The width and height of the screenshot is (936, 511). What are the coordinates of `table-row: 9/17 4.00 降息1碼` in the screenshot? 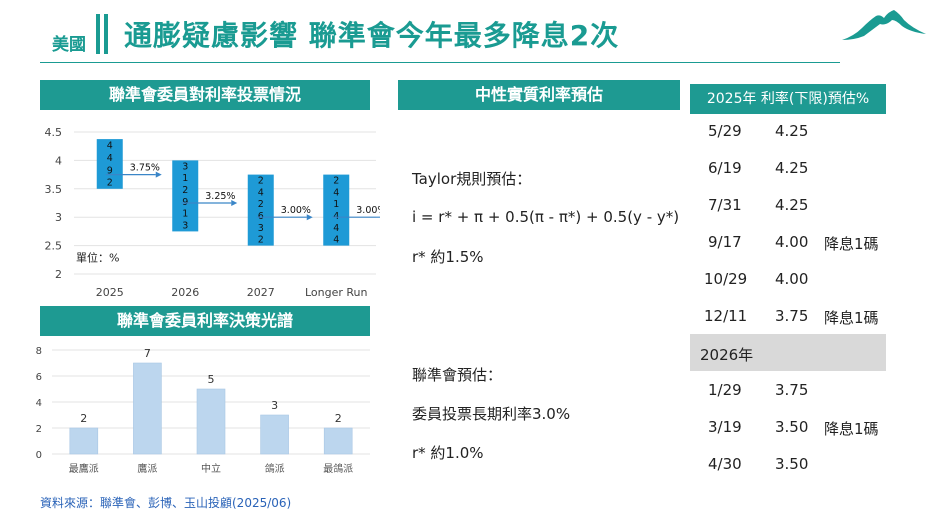 It's located at (793, 243).